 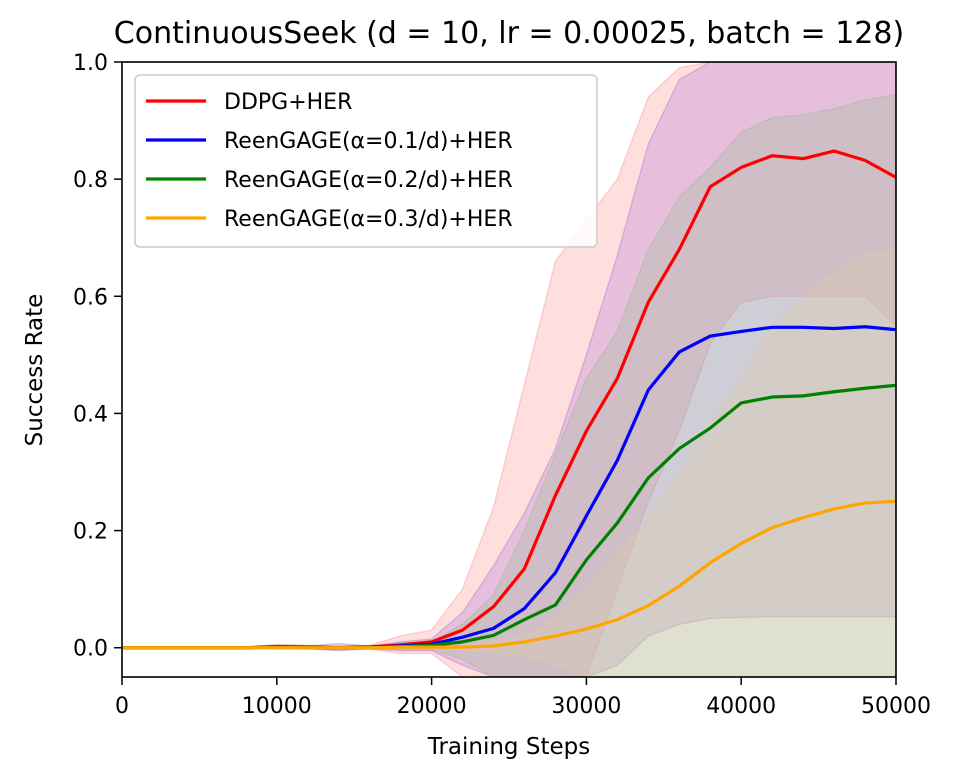 What do you see at coordinates (90, 297) in the screenshot?
I see `y-tick-label: 0.6` at bounding box center [90, 297].